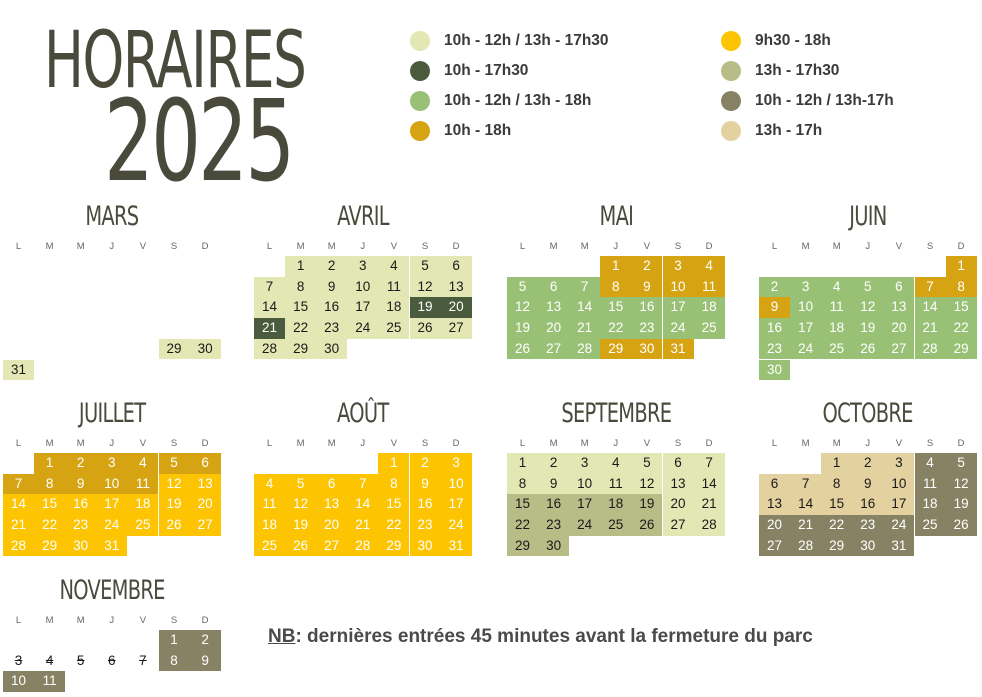 This screenshot has height=697, width=982. Describe the element at coordinates (868, 413) in the screenshot. I see `month-name-text: OCTOBRE` at that location.